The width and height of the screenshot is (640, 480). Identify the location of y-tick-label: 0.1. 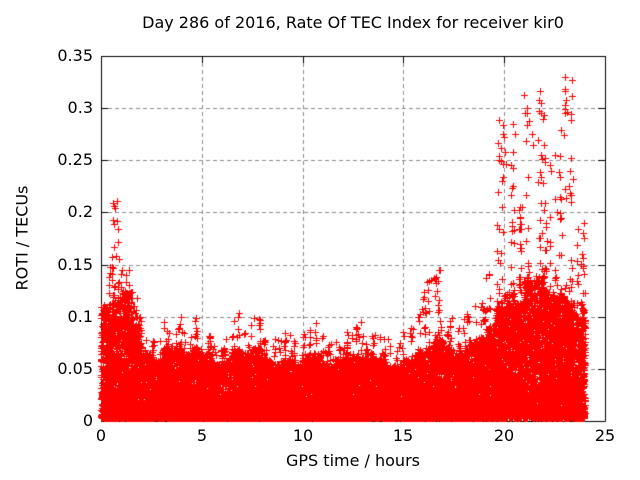
(80, 316).